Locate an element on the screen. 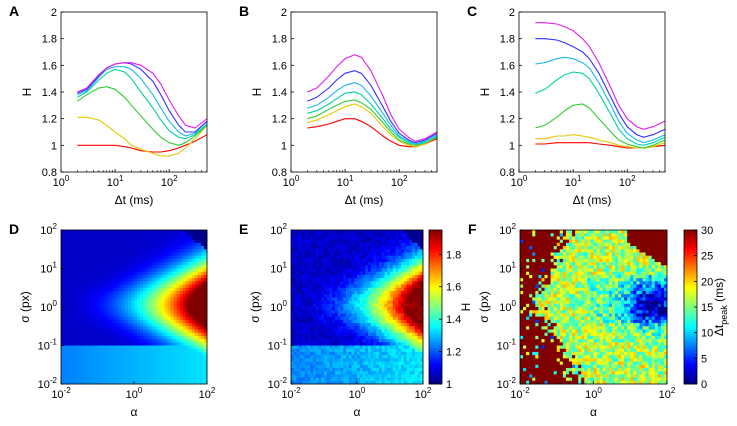 Image resolution: width=737 pixels, height=426 pixels. y-axis-label: H is located at coordinates (485, 92).